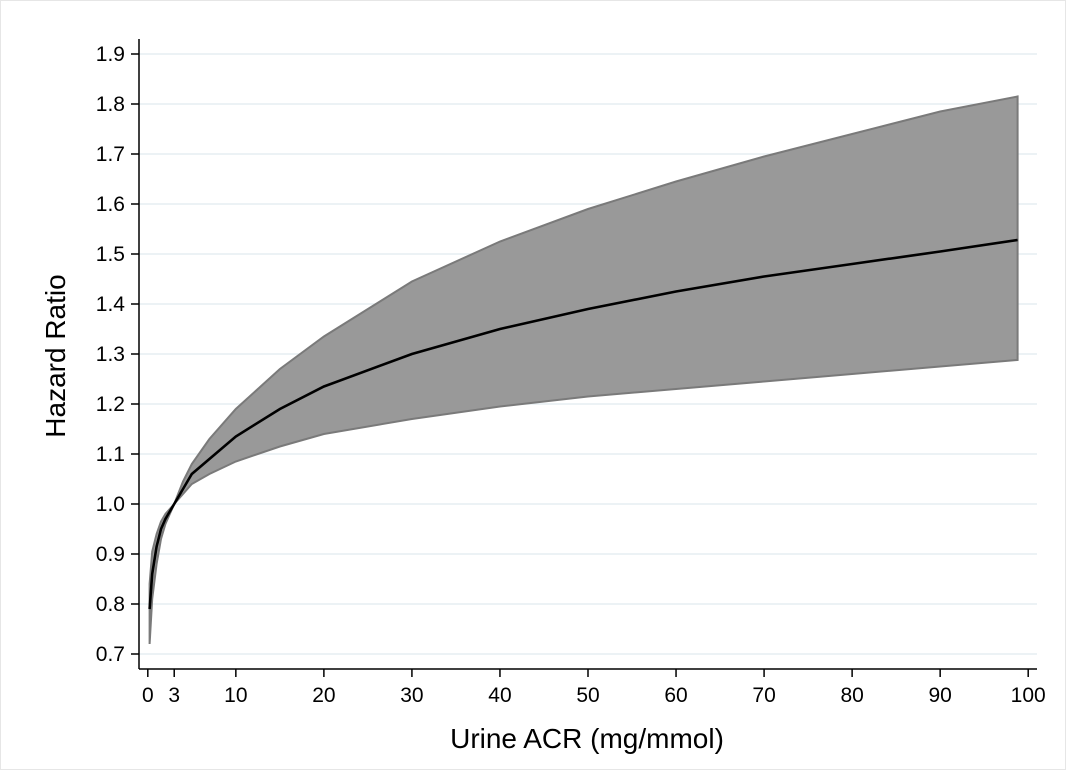  I want to click on x-axis-title: Urine ACR (mg/mmol), so click(587, 738).